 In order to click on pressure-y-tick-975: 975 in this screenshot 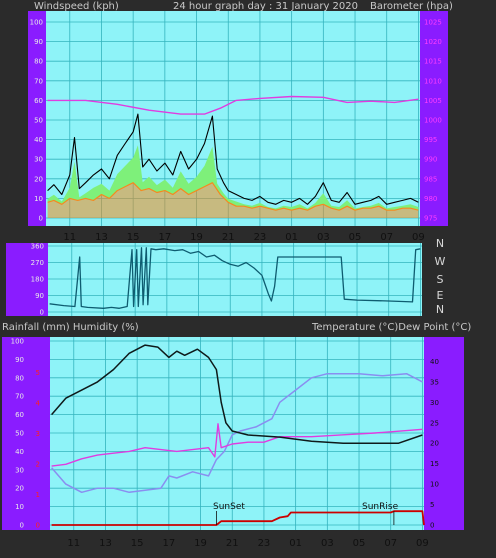, I will do `click(430, 219)`.